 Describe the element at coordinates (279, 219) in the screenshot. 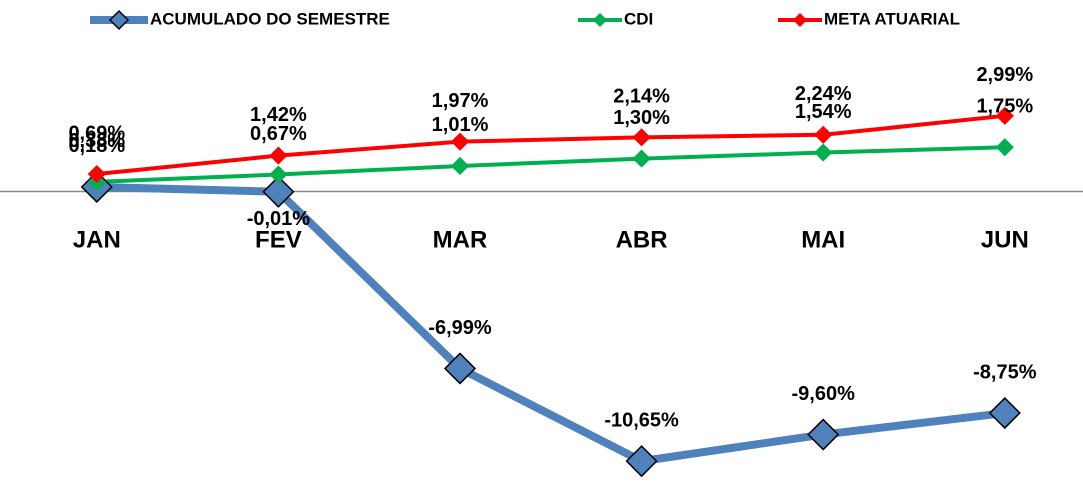

I see `data-label: -0,01%` at that location.